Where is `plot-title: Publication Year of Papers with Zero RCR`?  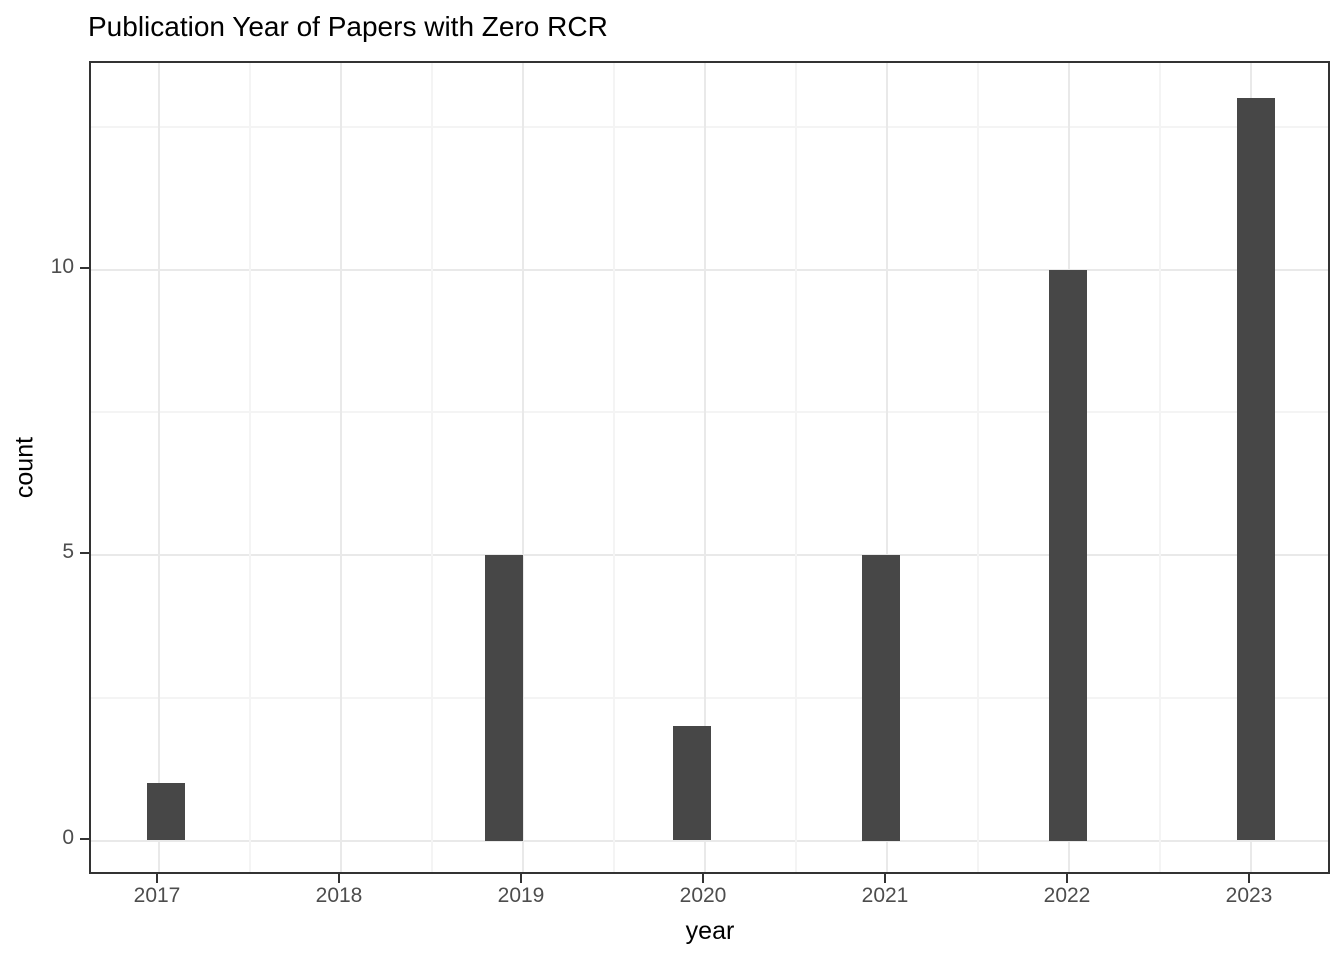 plot-title: Publication Year of Papers with Zero RCR is located at coordinates (348, 26).